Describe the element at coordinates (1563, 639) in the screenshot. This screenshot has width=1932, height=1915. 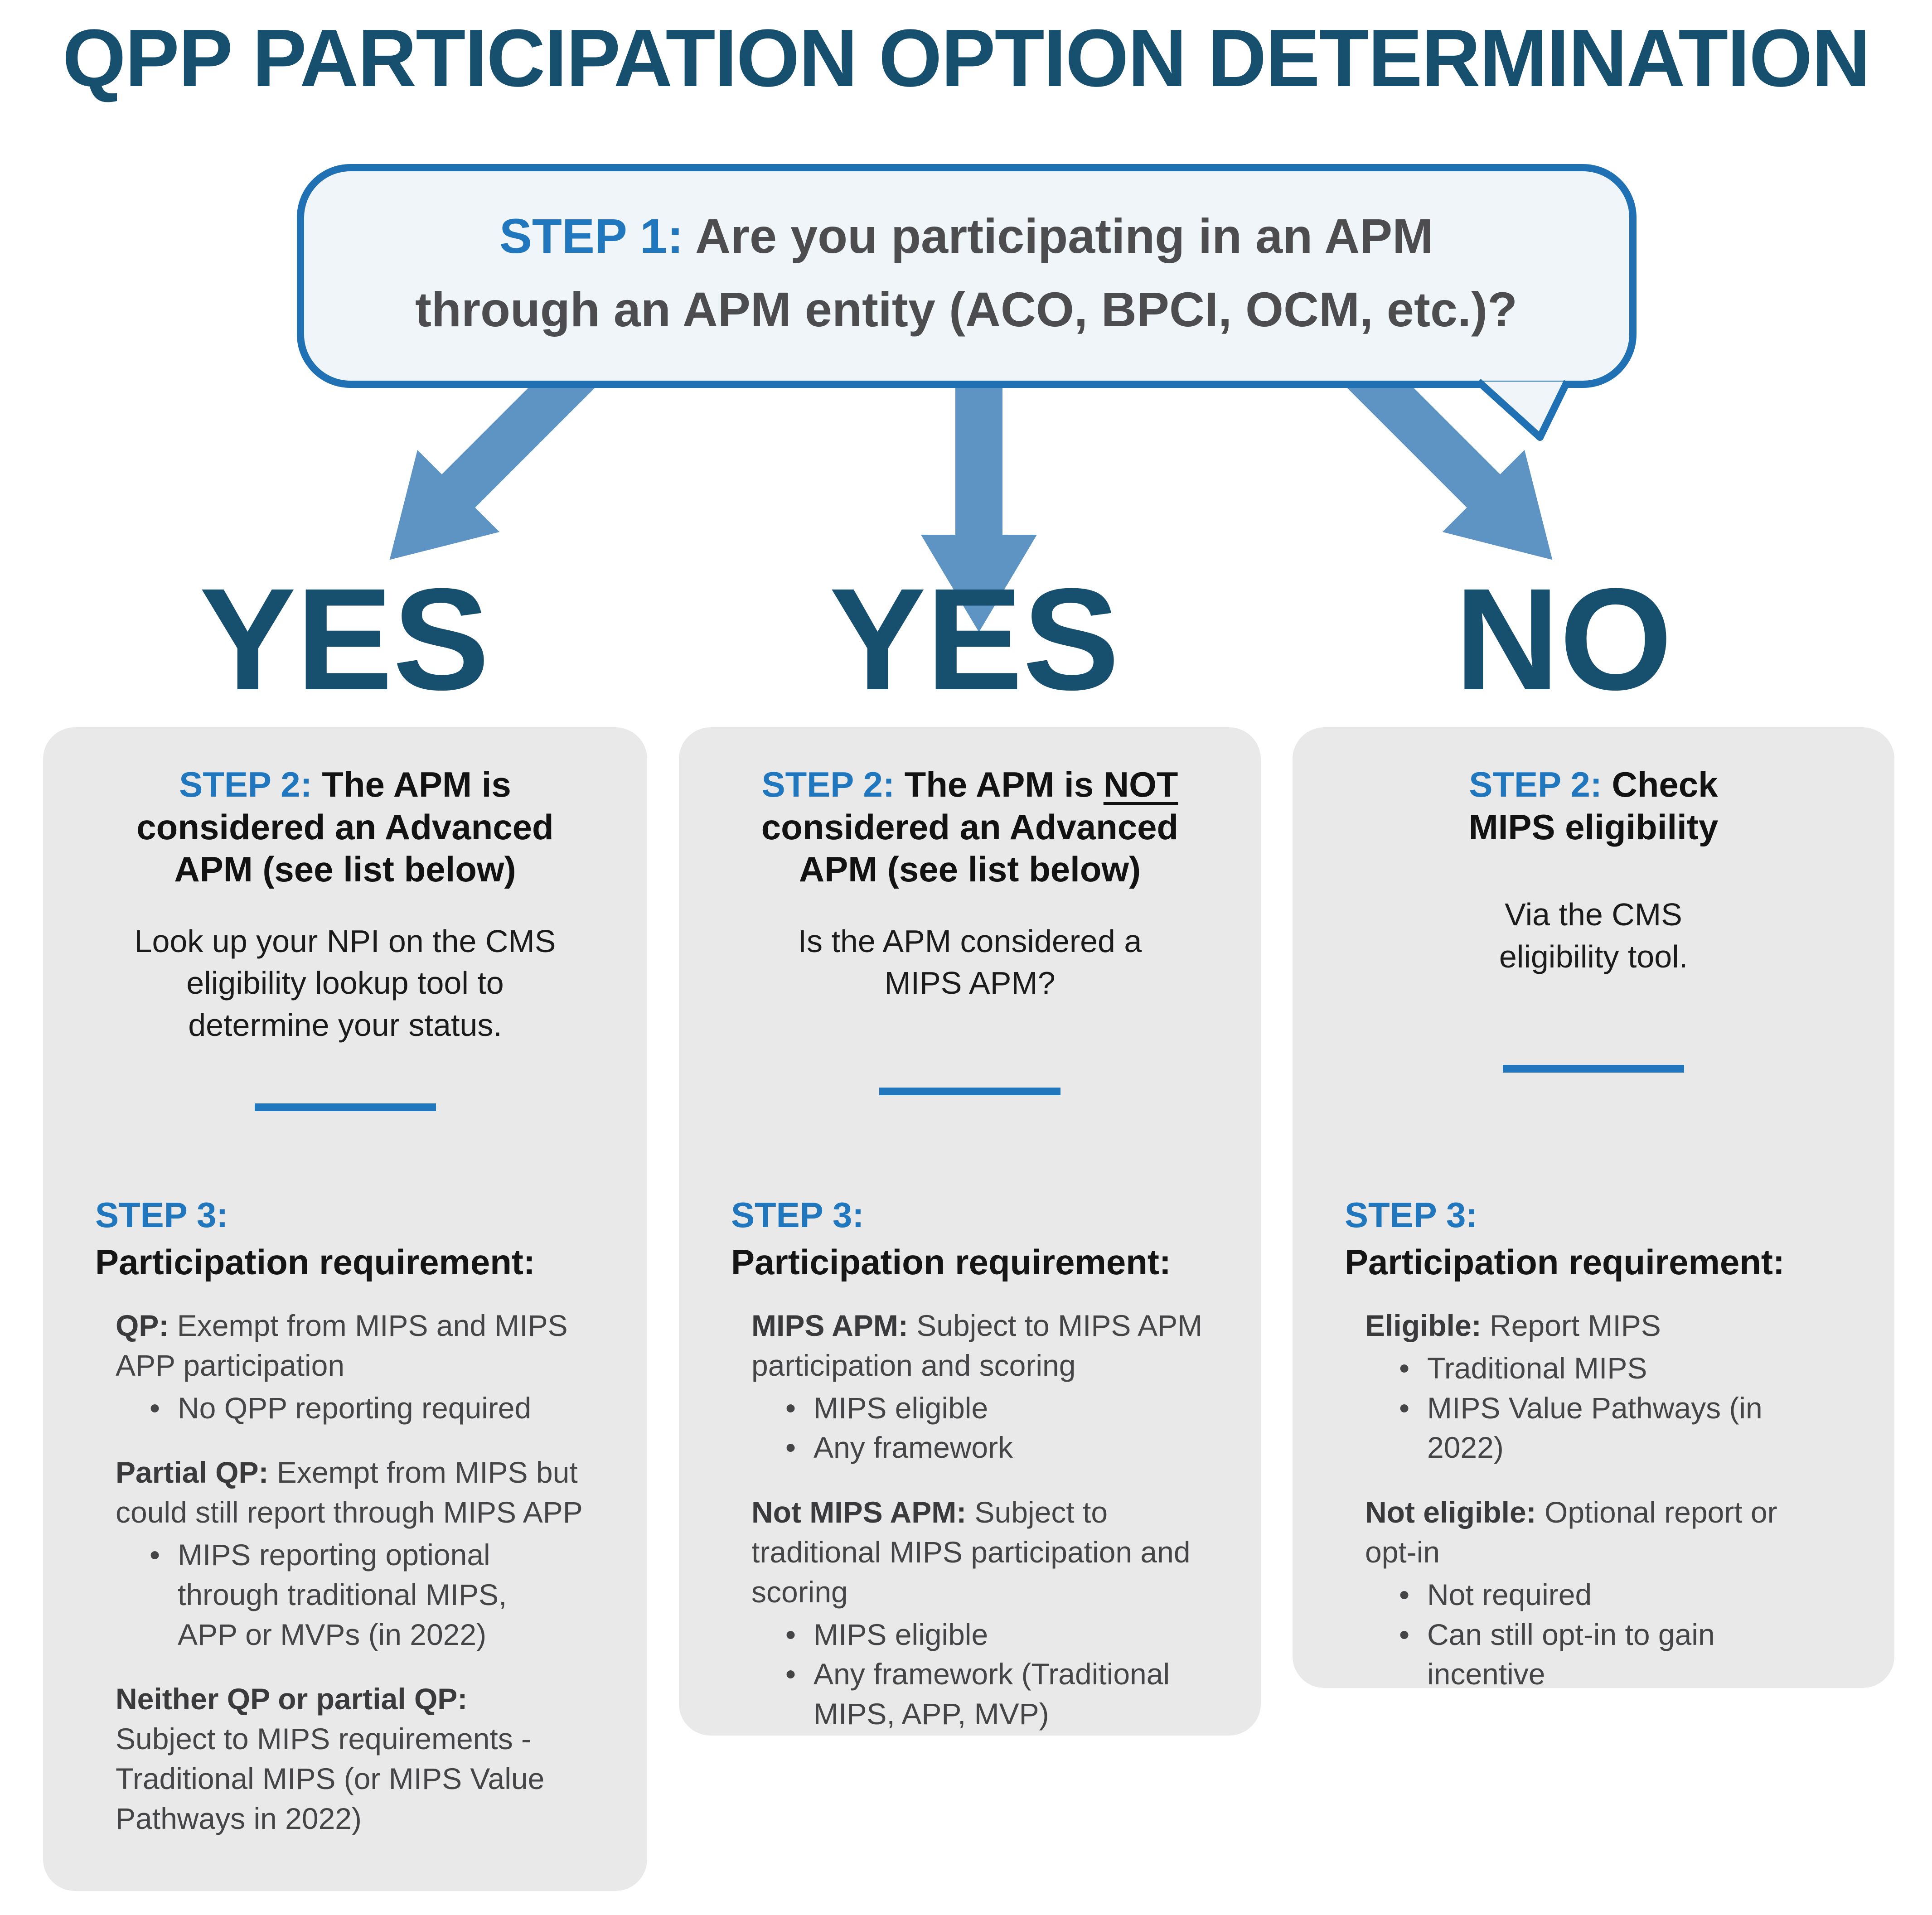
I see `branch-label-no: NO` at that location.